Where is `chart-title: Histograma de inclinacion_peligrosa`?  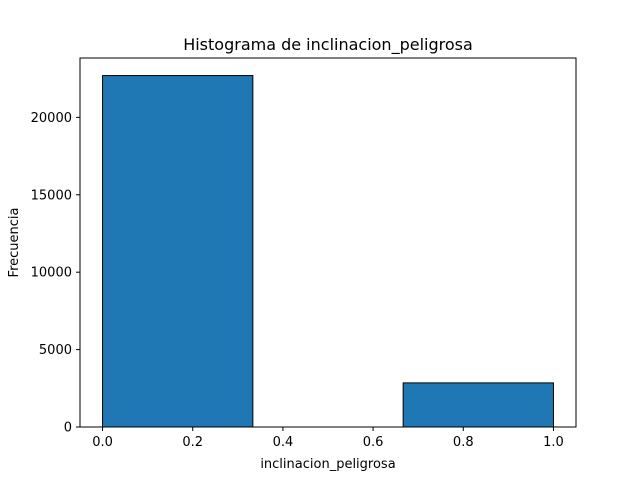
chart-title: Histograma de inclinacion_peligrosa is located at coordinates (328, 45).